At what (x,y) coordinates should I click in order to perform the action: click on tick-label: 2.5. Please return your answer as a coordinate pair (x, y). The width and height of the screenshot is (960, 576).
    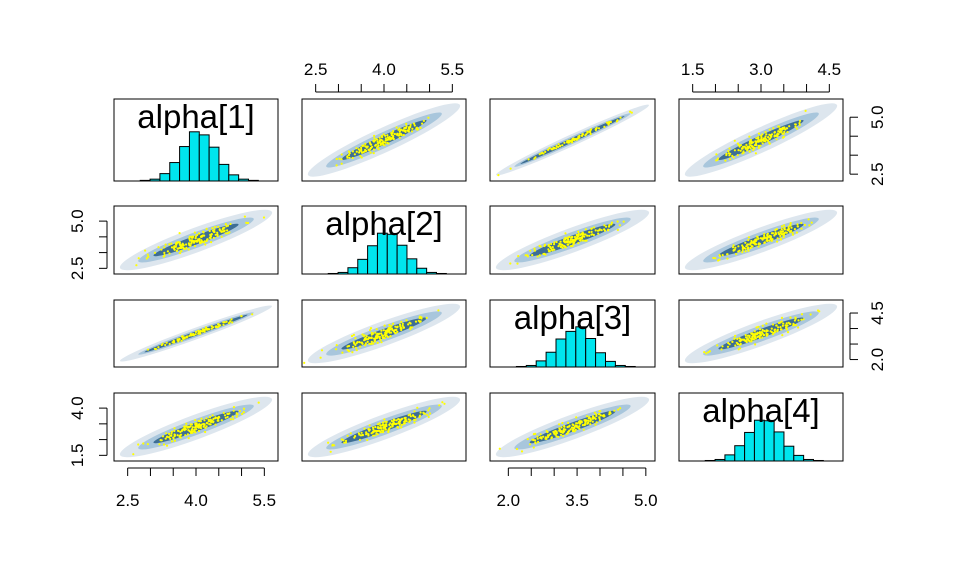
    Looking at the image, I should click on (316, 69).